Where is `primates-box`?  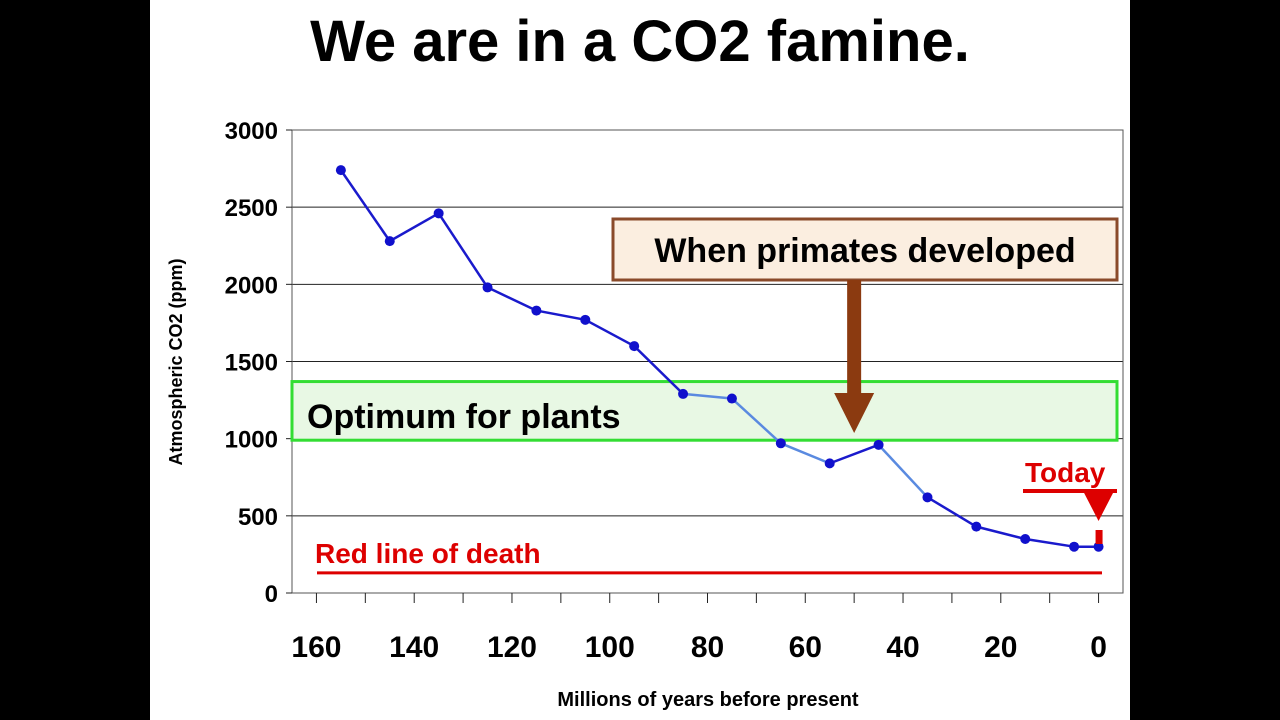 primates-box is located at coordinates (865, 249).